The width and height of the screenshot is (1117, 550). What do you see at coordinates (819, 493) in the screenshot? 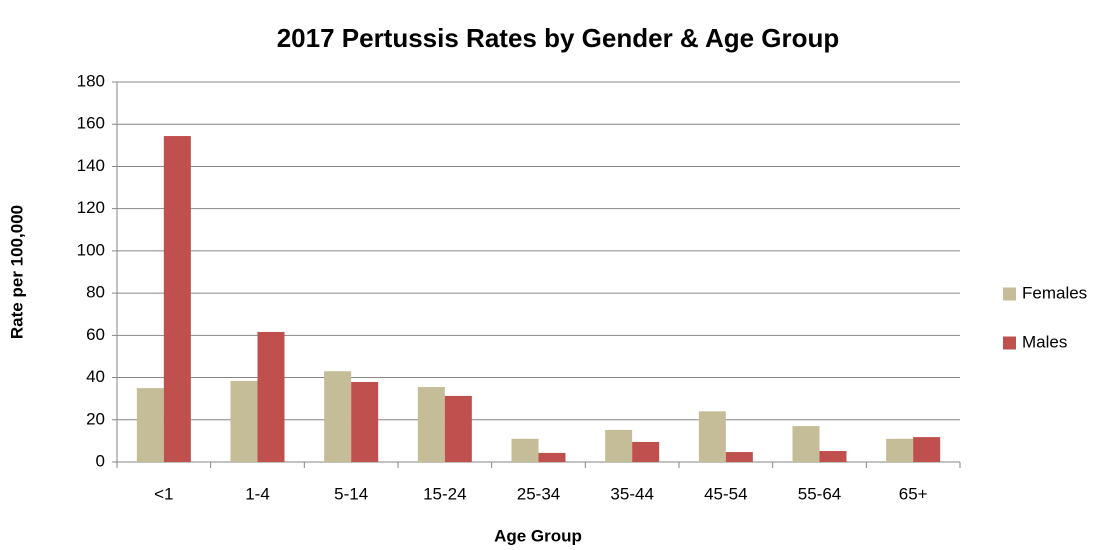
I see `x-tick-label: 55-64` at bounding box center [819, 493].